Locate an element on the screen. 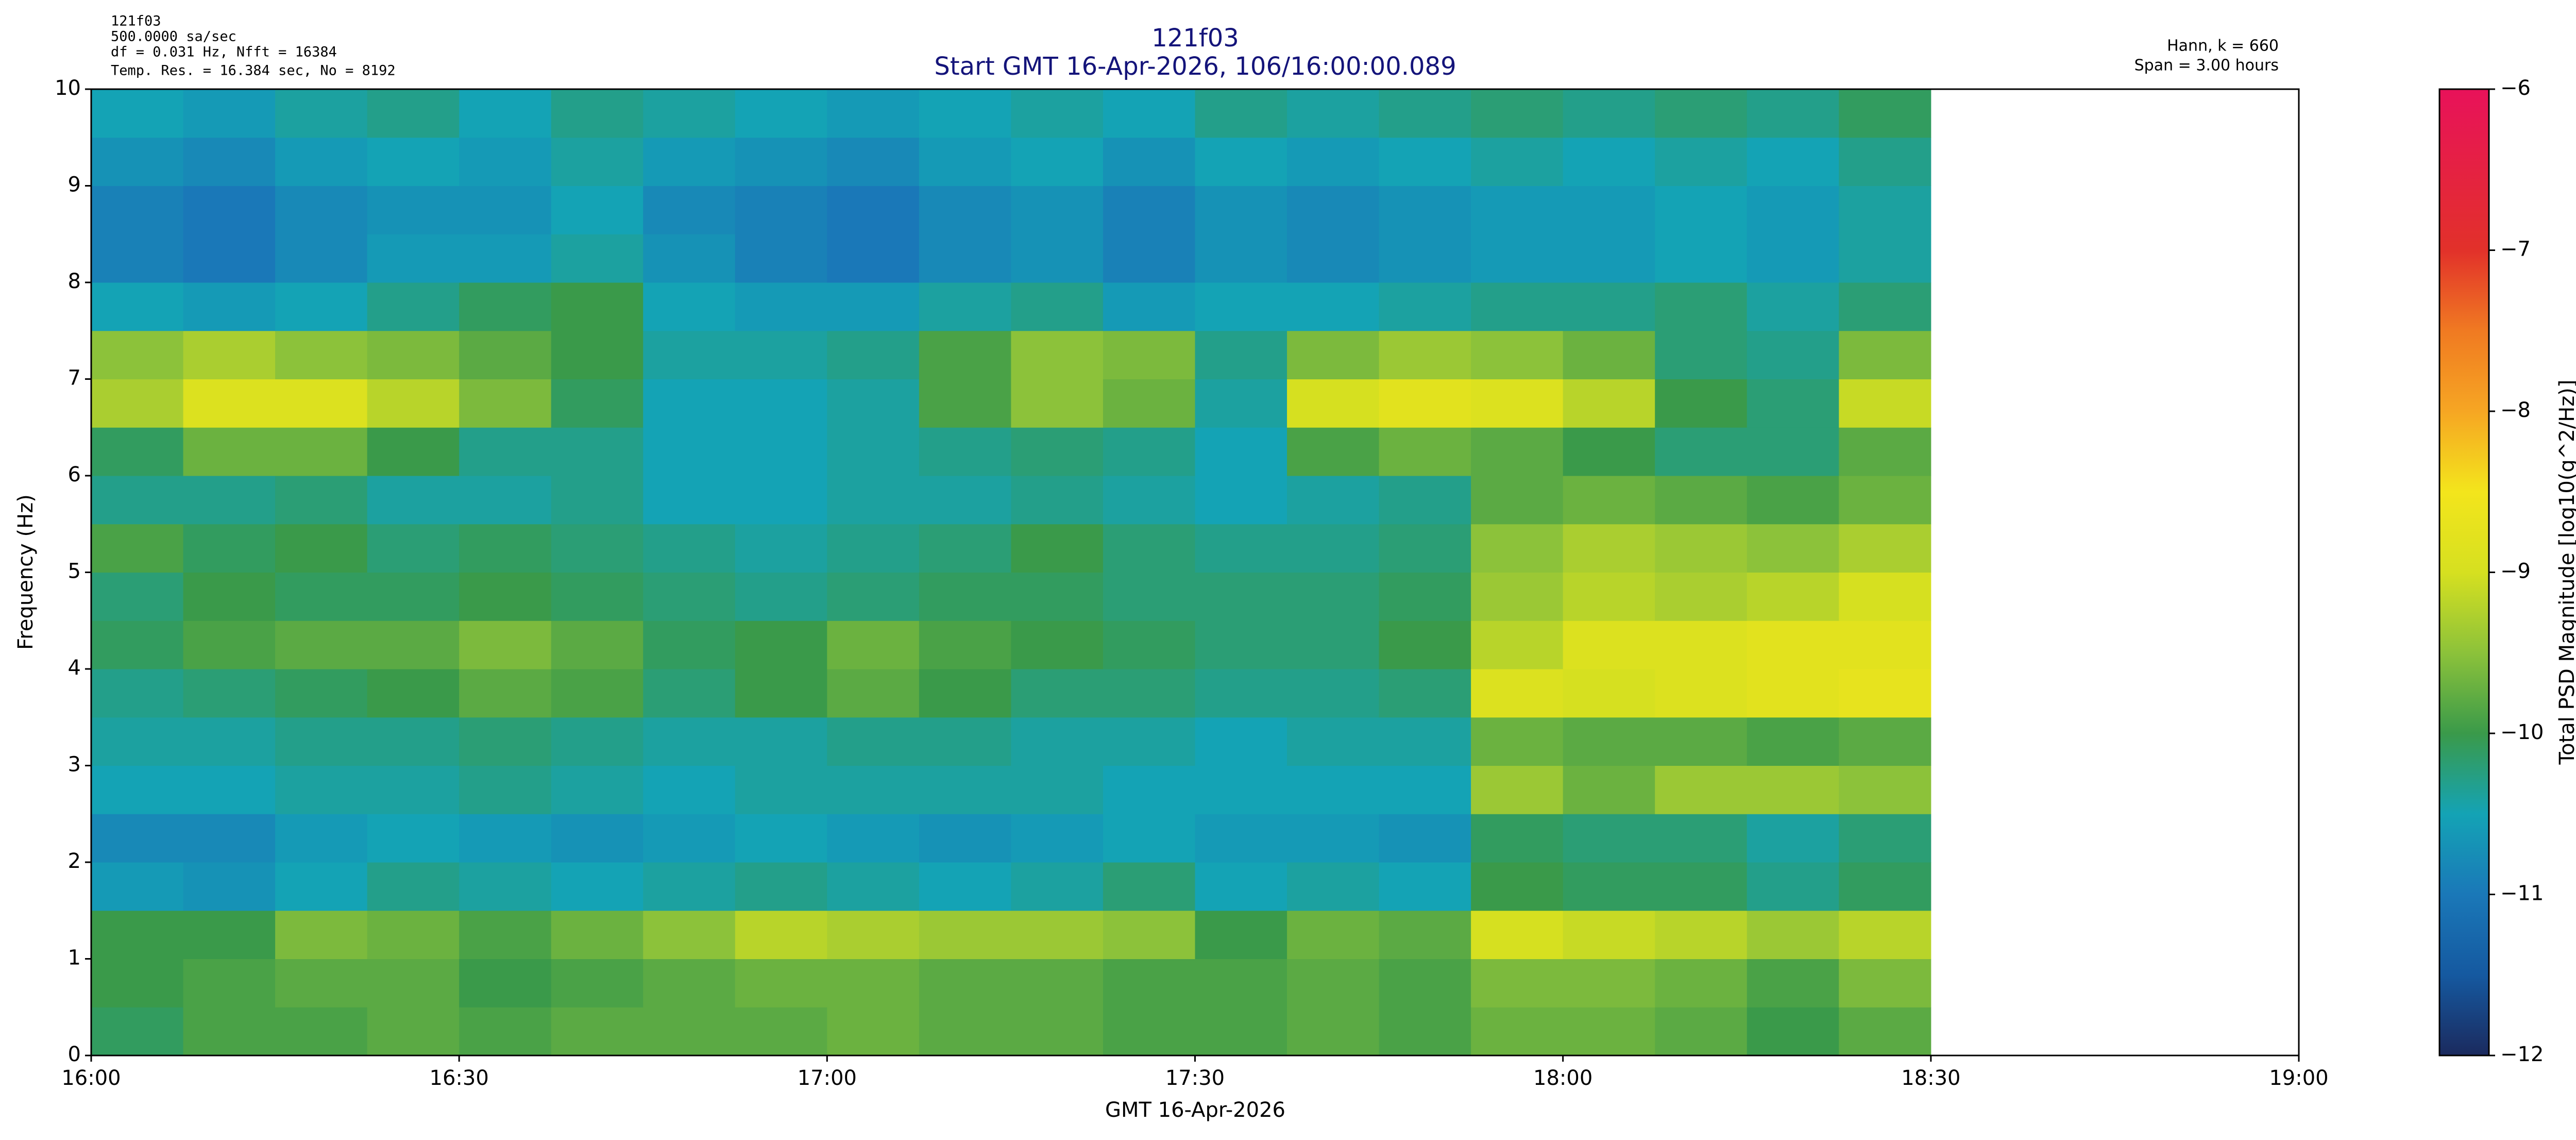 The width and height of the screenshot is (2576, 1140). x-axis-label: GMT 16-Apr-2026 is located at coordinates (1195, 1110).